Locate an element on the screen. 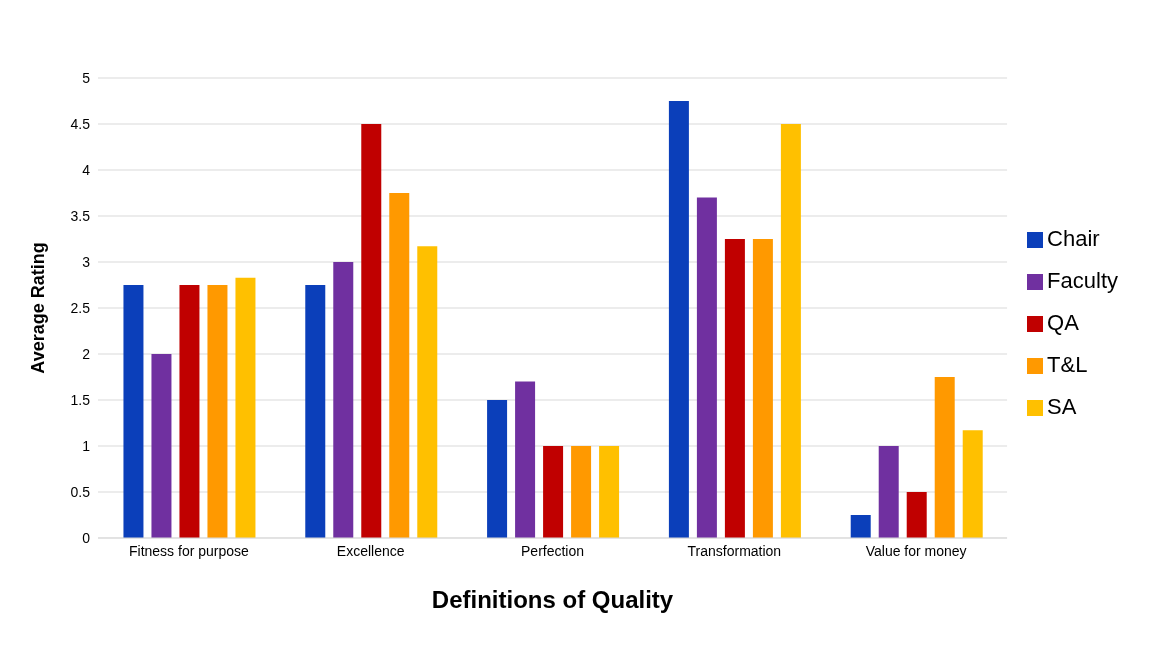 This screenshot has height=652, width=1157. y-tick-label: 3.5 is located at coordinates (80, 215).